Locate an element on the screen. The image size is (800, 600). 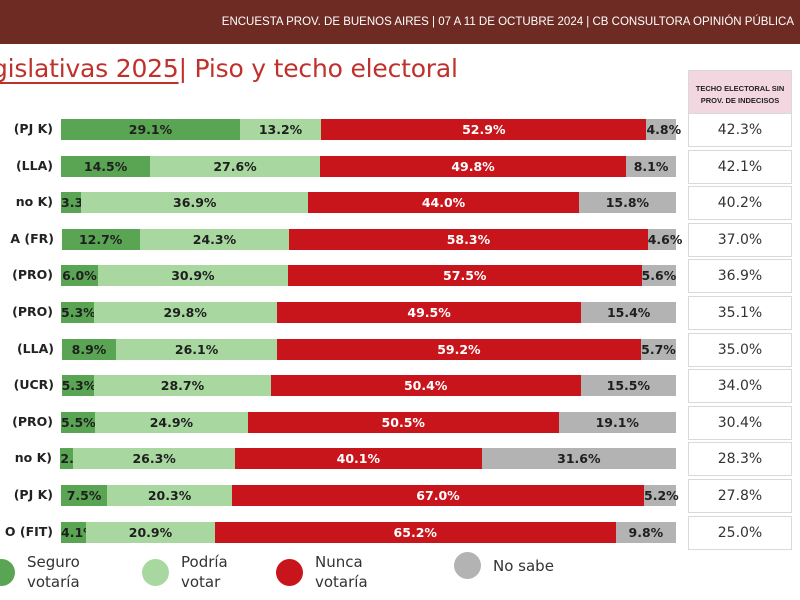
data-label-seguro: 7.5% is located at coordinates (84, 495).